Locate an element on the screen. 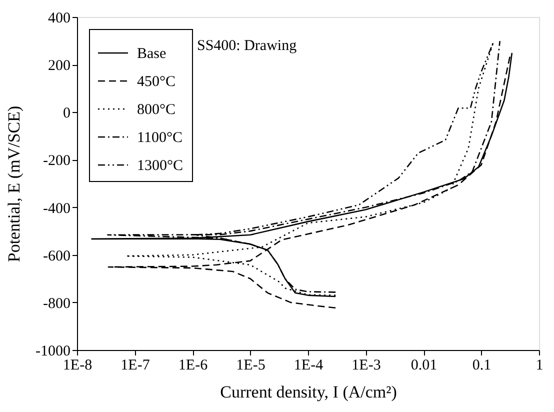  x-axis-title: Current density, I (A/cm²) is located at coordinates (308, 392).